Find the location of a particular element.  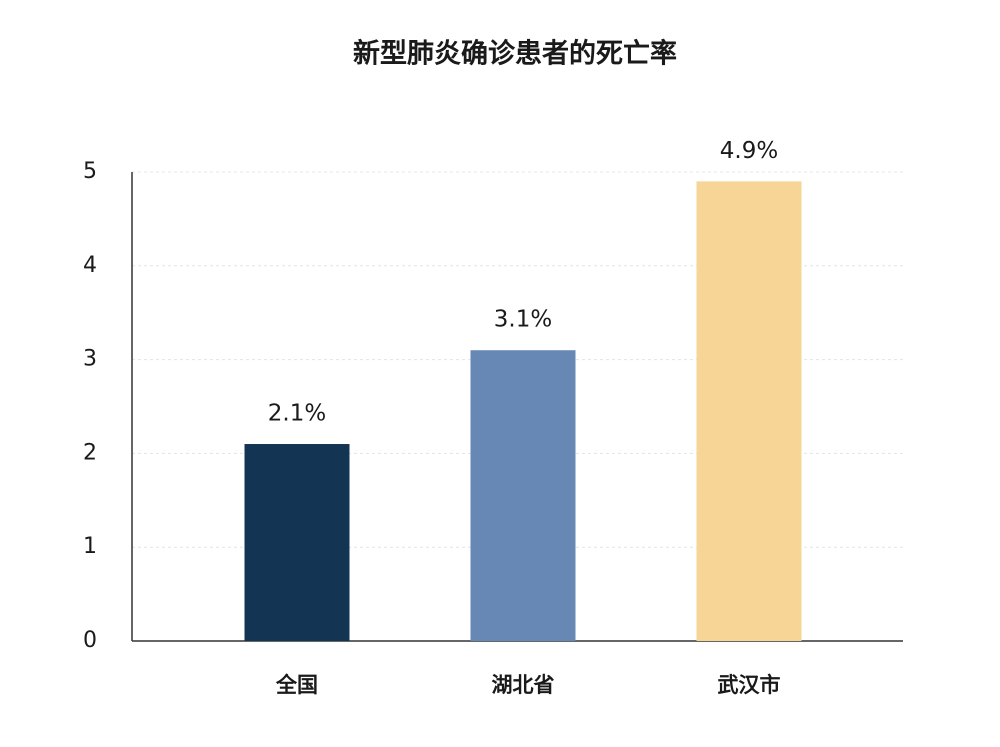

y-tick-label: 5 is located at coordinates (90, 171).